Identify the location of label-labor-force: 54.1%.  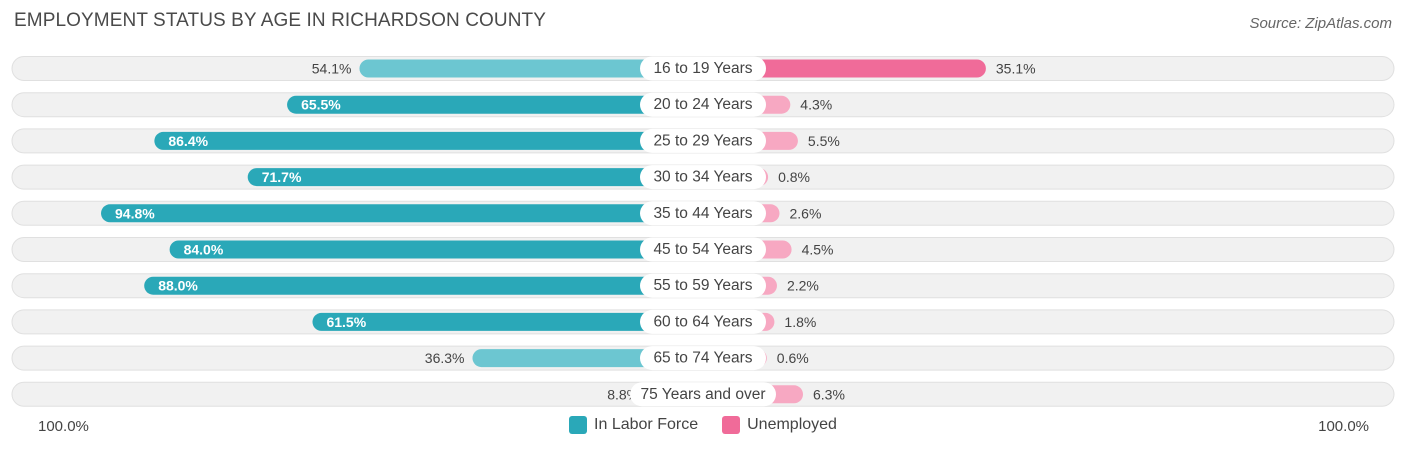
(332, 69).